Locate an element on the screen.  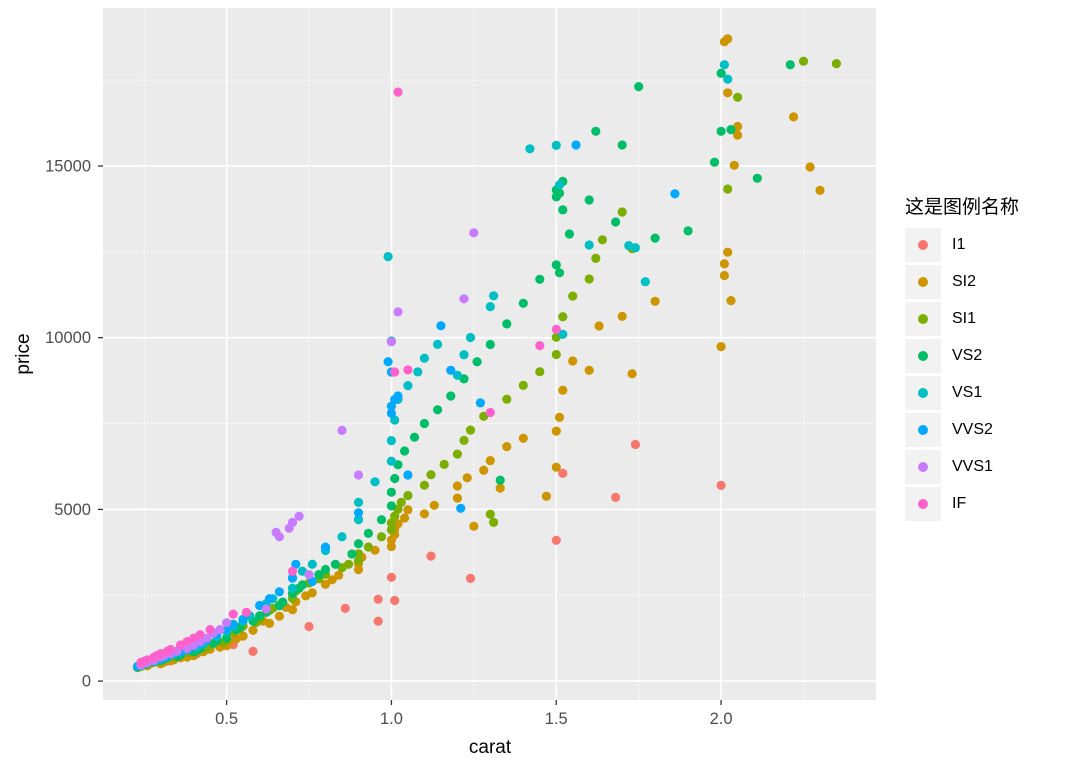
legend-item-I1: I1 is located at coordinates (962, 245).